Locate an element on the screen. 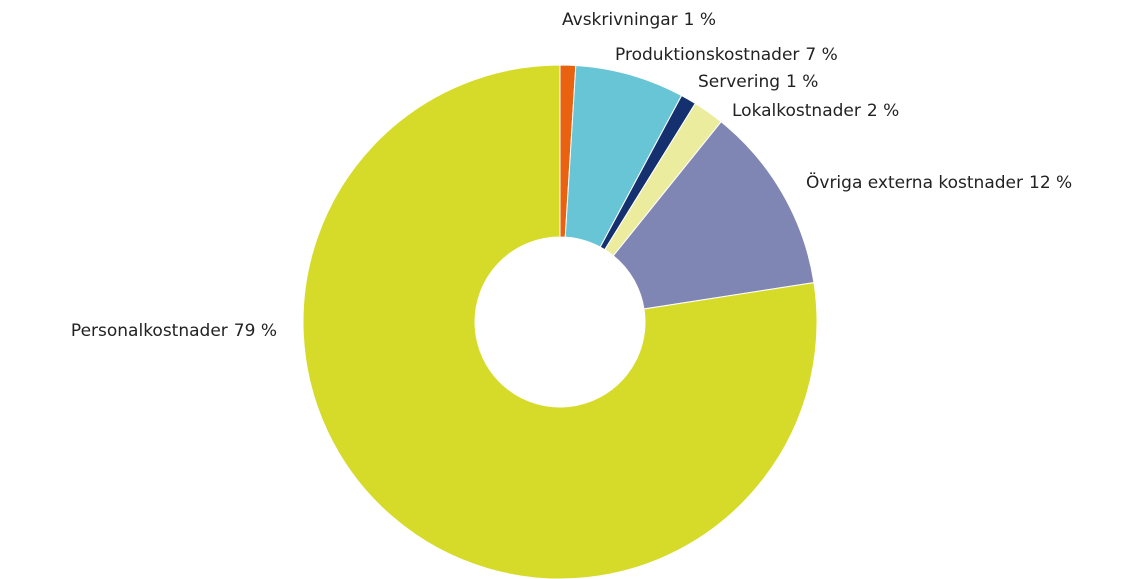  value-label: 2 % is located at coordinates (883, 111).